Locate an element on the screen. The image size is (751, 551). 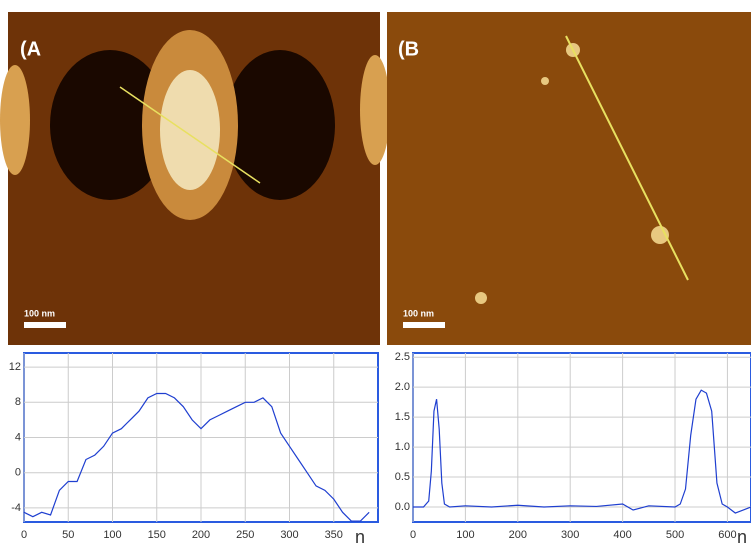
y-tick-label: 12 is located at coordinates (15, 367).